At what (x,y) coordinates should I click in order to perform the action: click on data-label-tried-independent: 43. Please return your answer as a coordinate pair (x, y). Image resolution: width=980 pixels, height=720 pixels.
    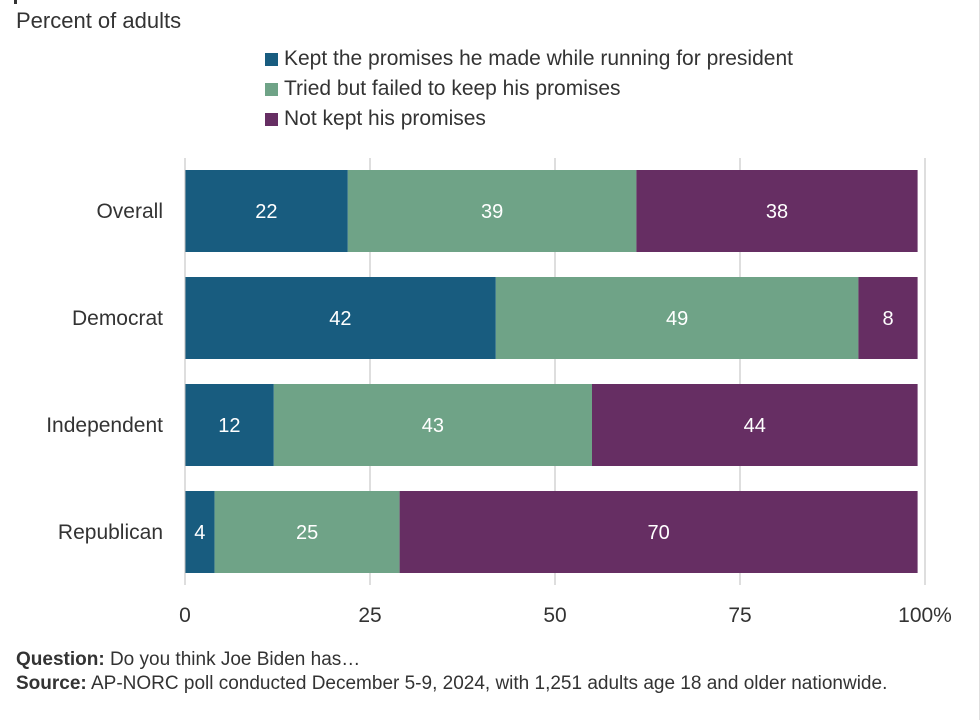
    Looking at the image, I should click on (433, 426).